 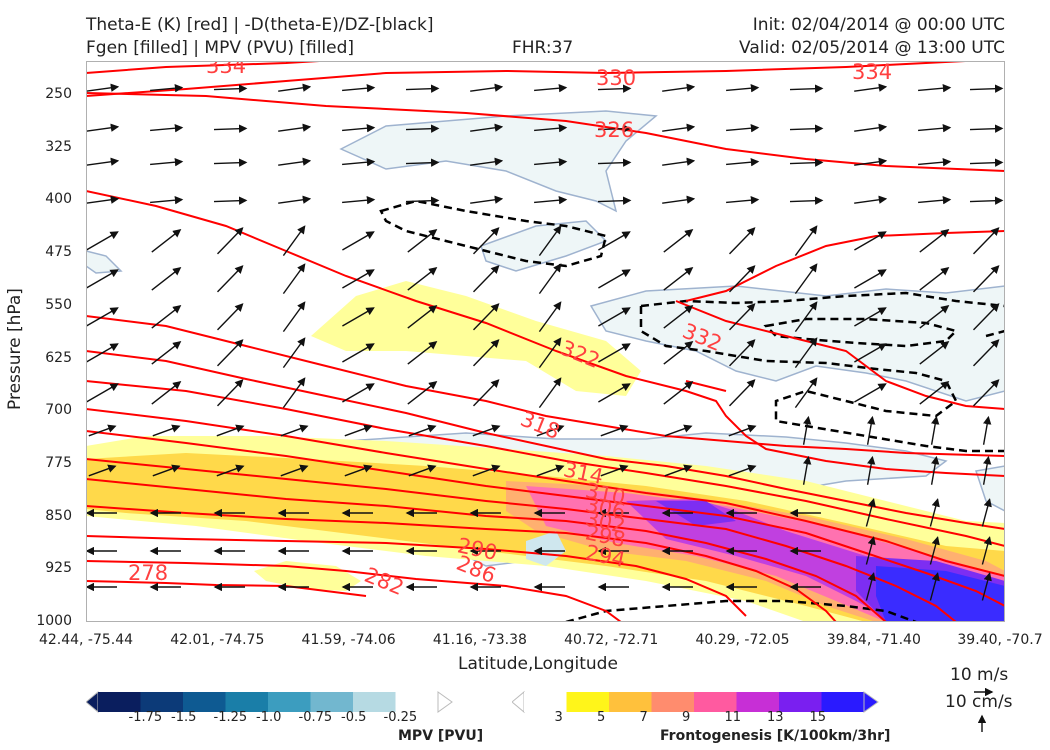 I want to click on x-tick-label: 41.59, -74.06, so click(x=348, y=640).